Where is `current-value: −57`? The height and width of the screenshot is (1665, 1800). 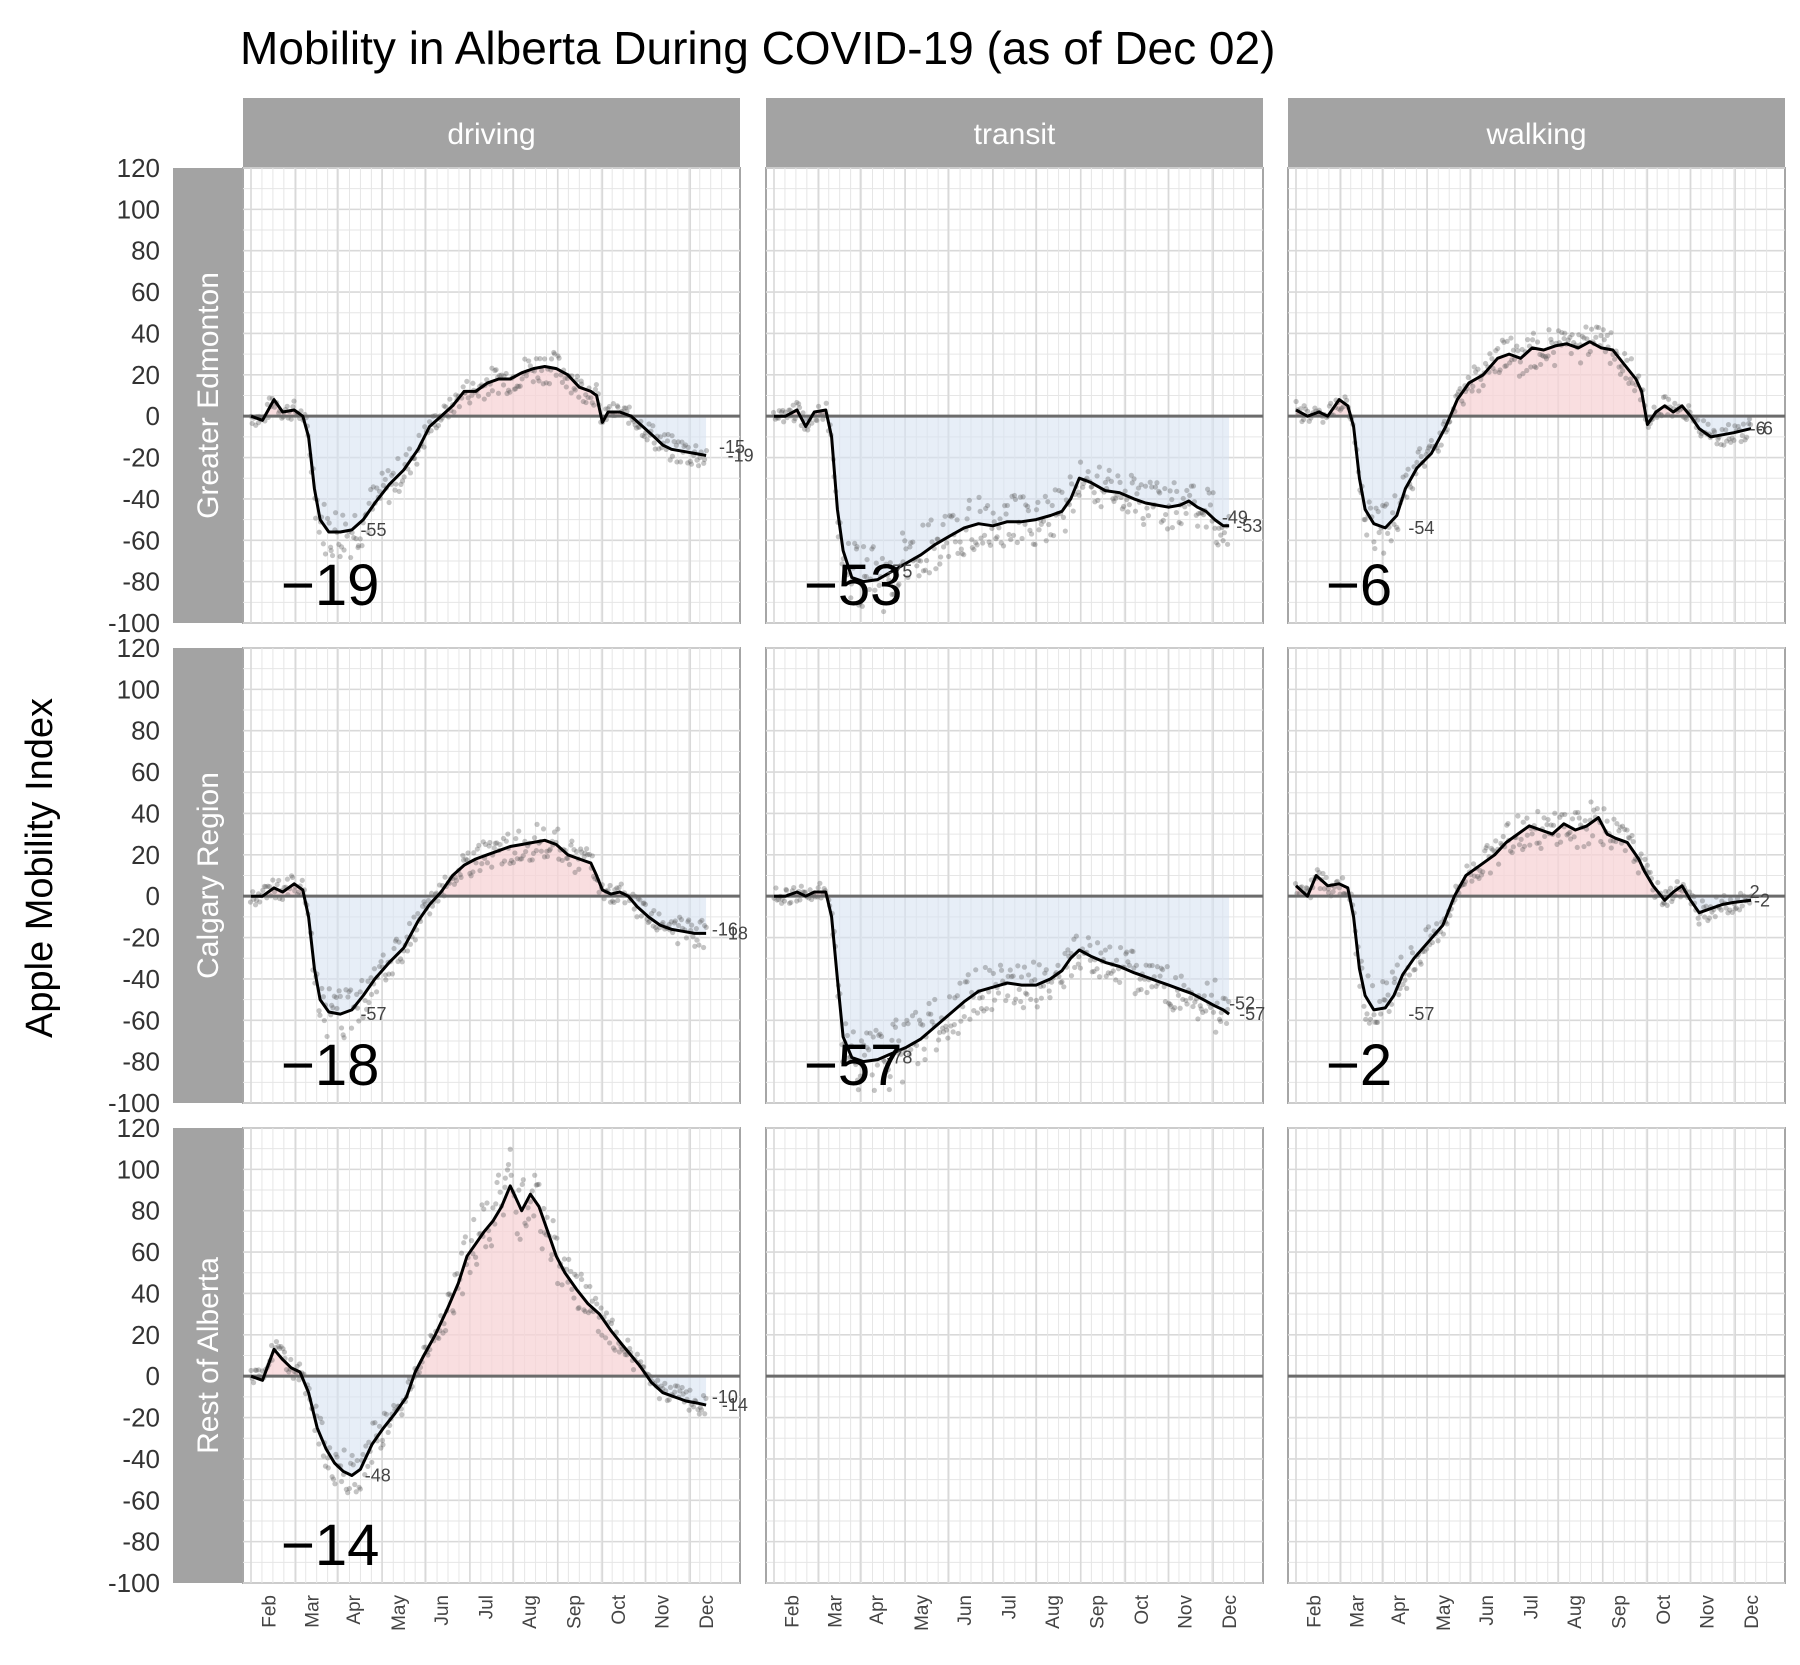
current-value: −57 is located at coordinates (853, 1065).